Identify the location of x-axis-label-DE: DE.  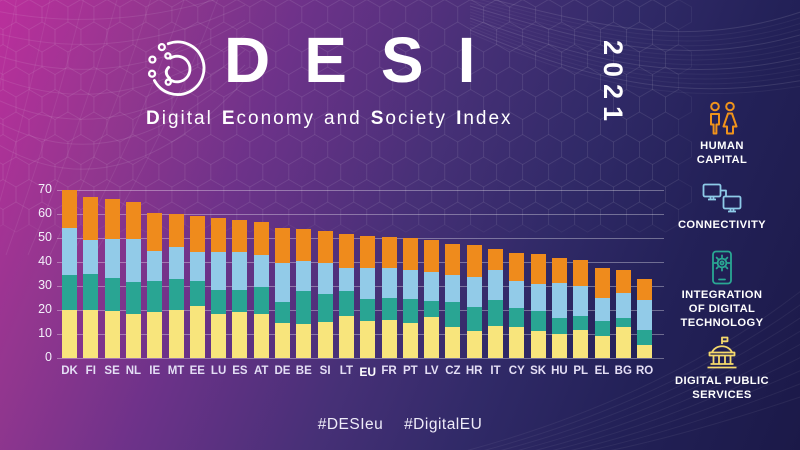
(282, 371).